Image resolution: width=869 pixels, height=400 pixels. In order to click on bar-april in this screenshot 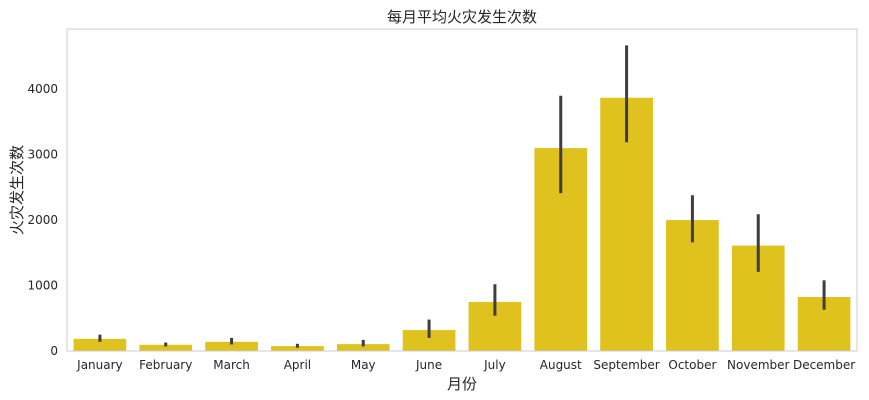, I will do `click(297, 348)`.